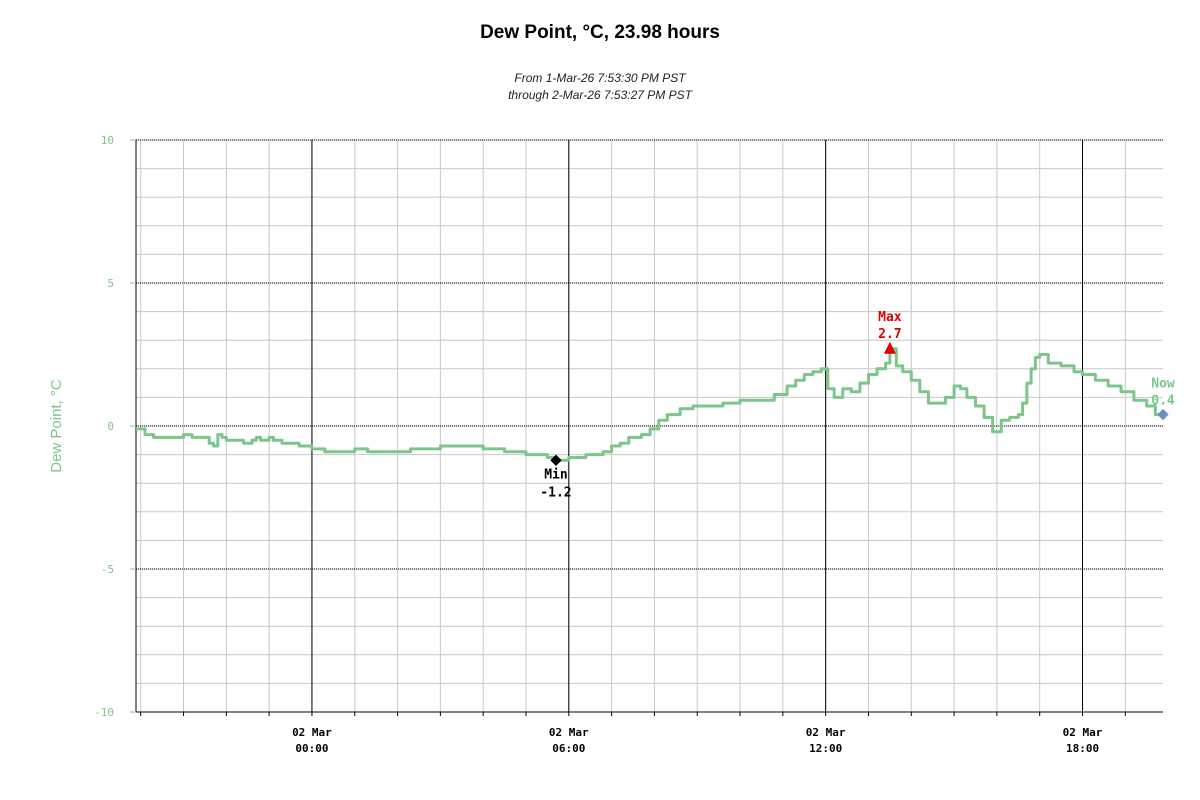 The image size is (1200, 800). I want to click on now-marker, so click(1163, 414).